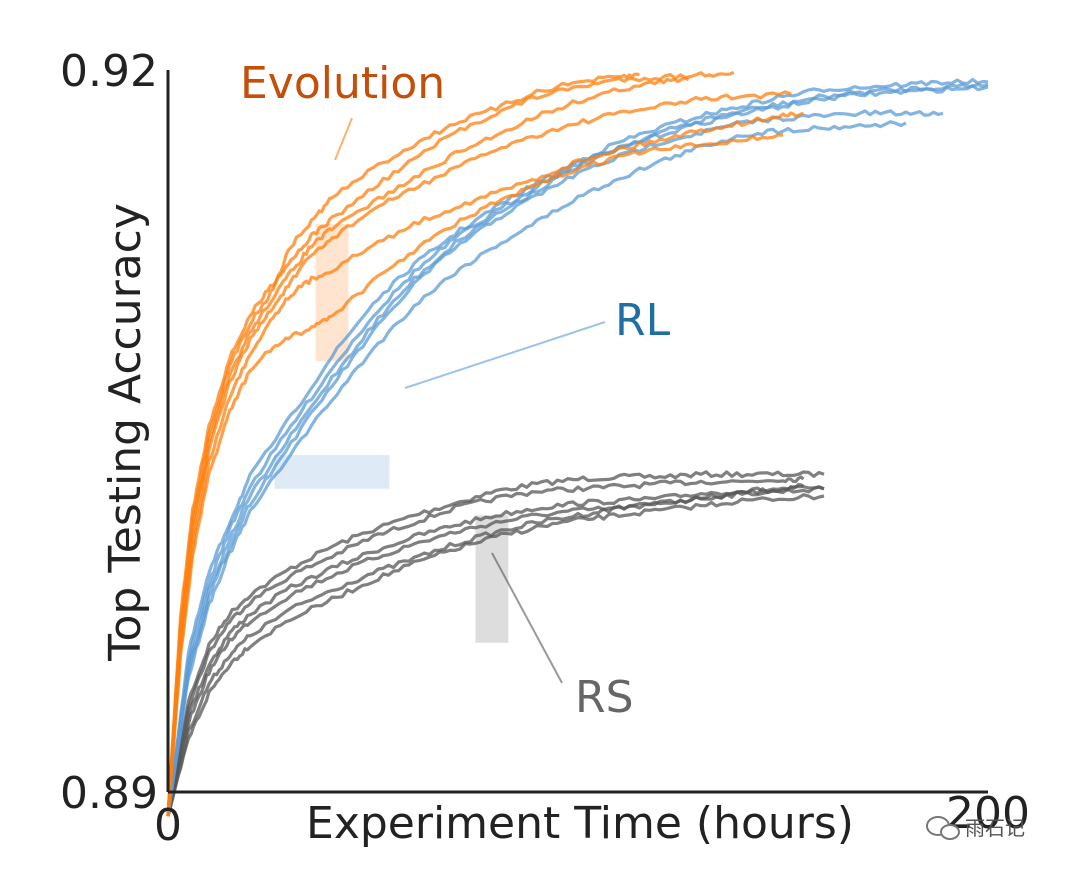 This screenshot has width=1080, height=875. What do you see at coordinates (643, 320) in the screenshot?
I see `rl-annotation-label: RL` at bounding box center [643, 320].